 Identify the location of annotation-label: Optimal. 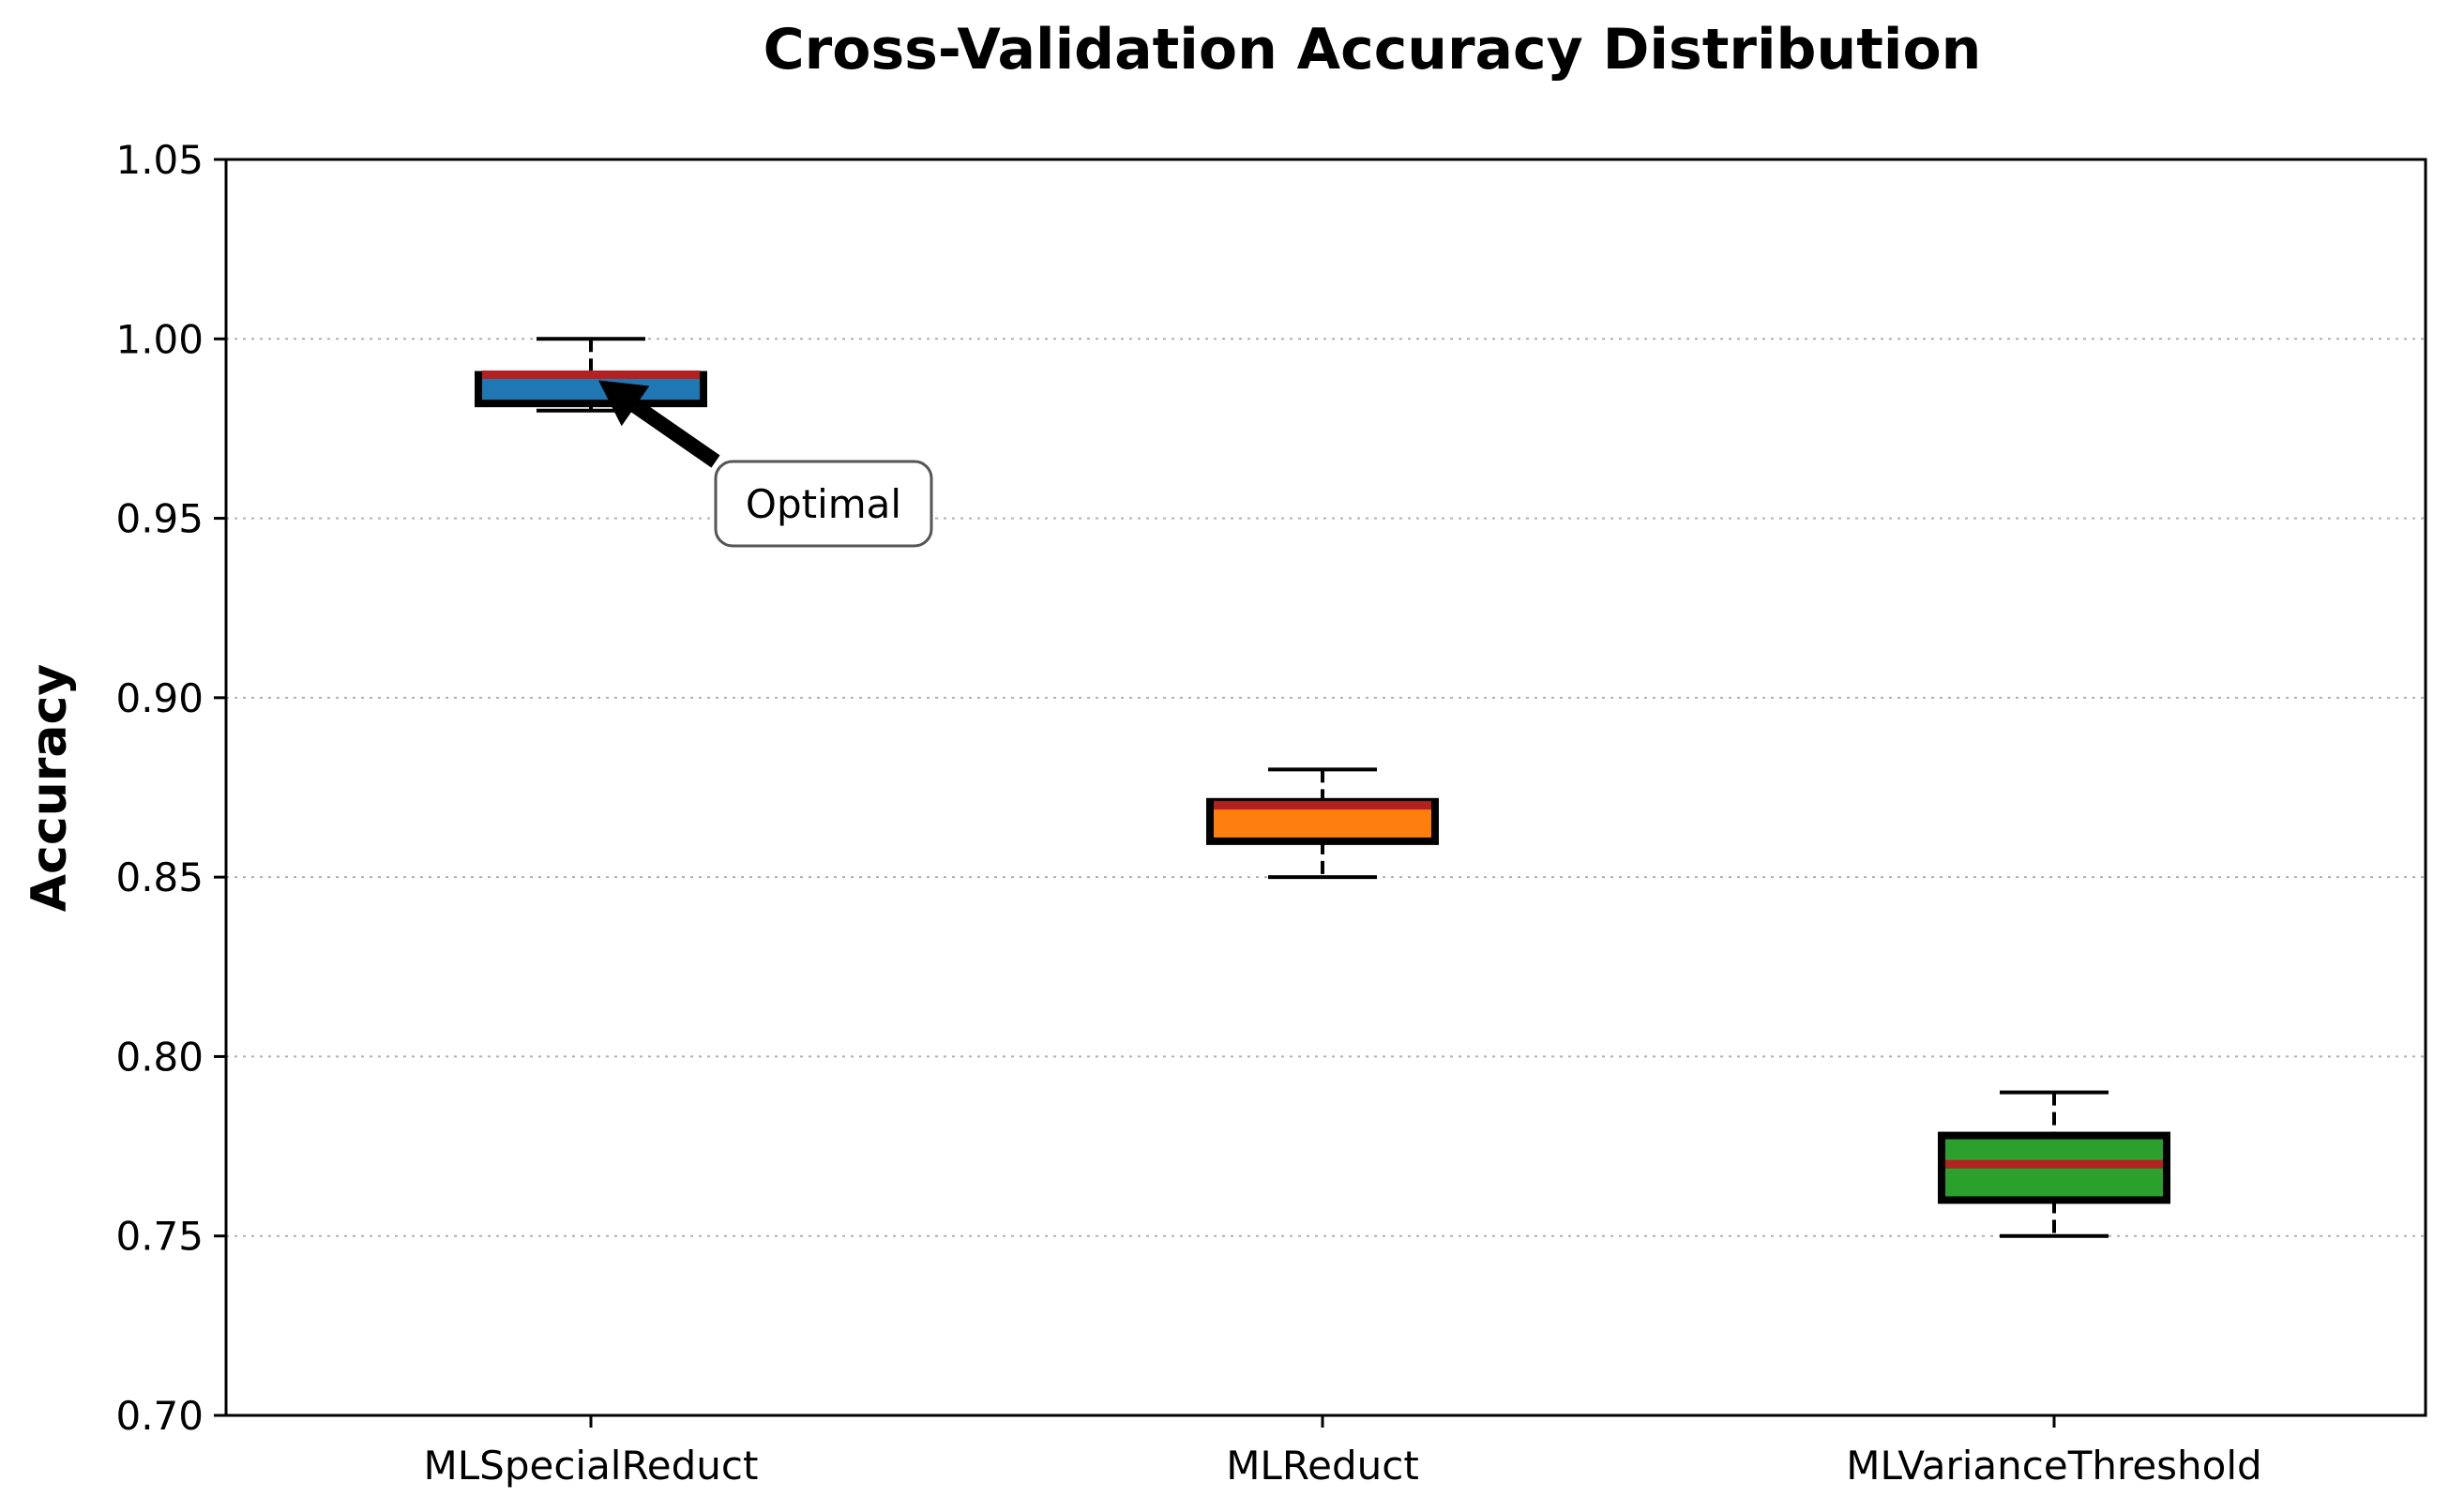
(823, 504).